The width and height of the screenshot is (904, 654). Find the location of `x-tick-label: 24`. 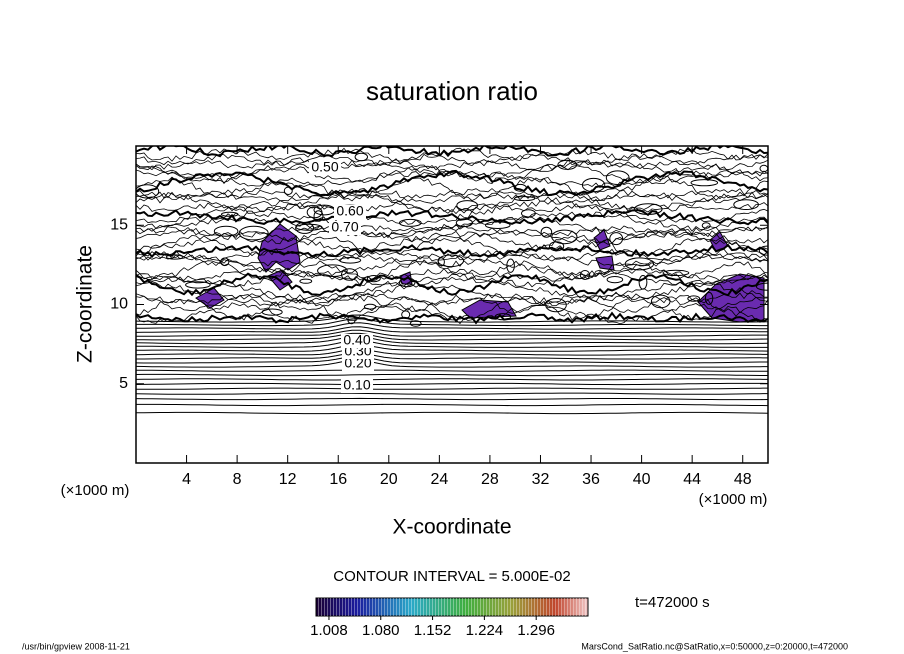

x-tick-label: 24 is located at coordinates (439, 479).